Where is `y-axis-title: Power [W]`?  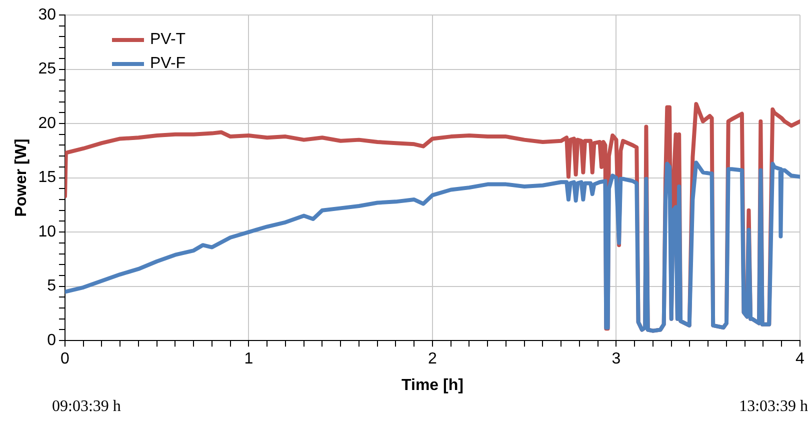
y-axis-title: Power [W] is located at coordinates (21, 177).